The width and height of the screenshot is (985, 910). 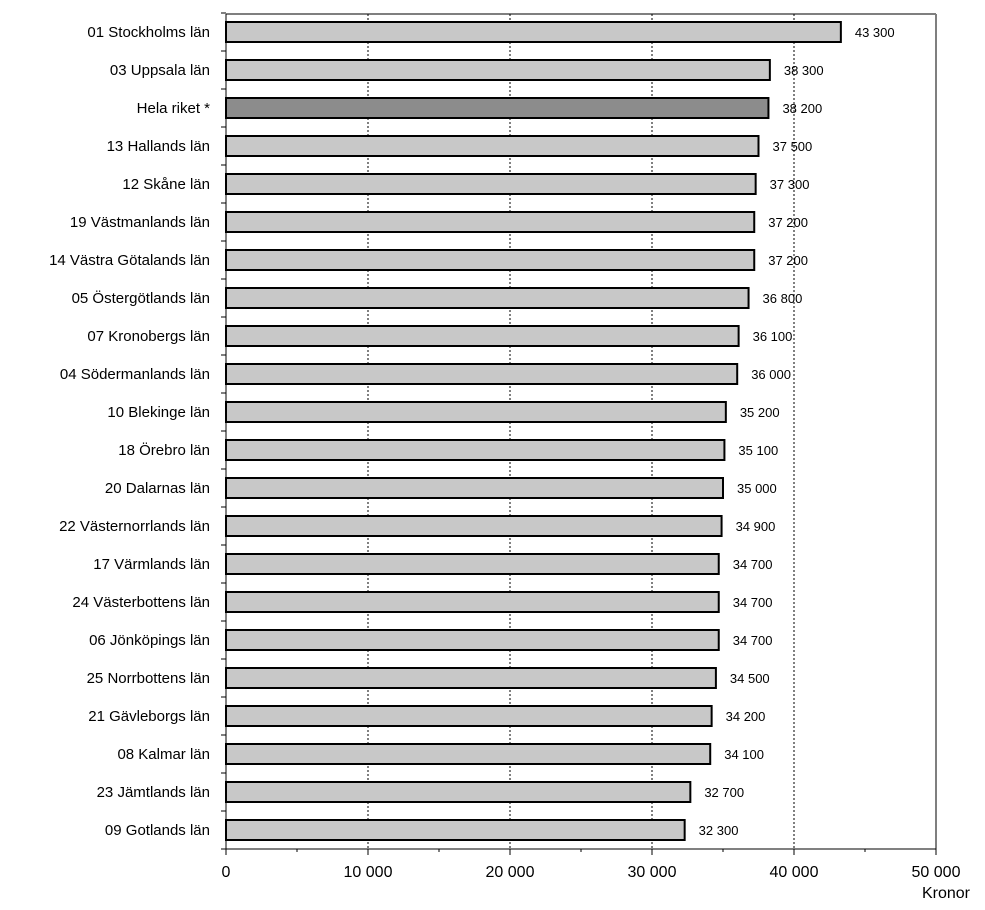 What do you see at coordinates (936, 872) in the screenshot?
I see `x-tick-label: 50 000` at bounding box center [936, 872].